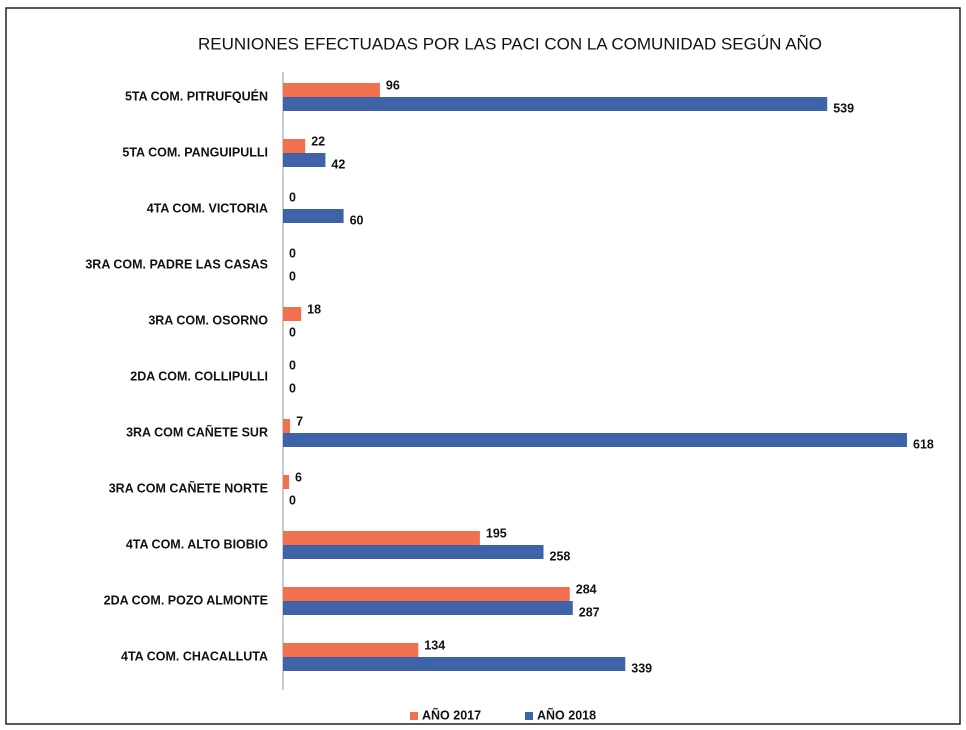 The image size is (966, 730). Describe the element at coordinates (586, 589) in the screenshot. I see `data-label: 284` at that location.